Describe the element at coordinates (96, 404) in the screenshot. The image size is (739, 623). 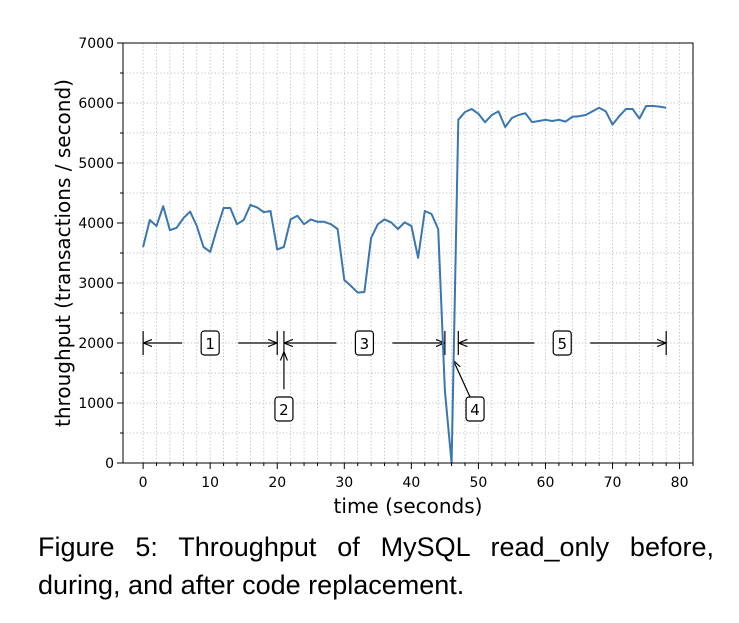
I see `y-tick-label: 1000` at that location.